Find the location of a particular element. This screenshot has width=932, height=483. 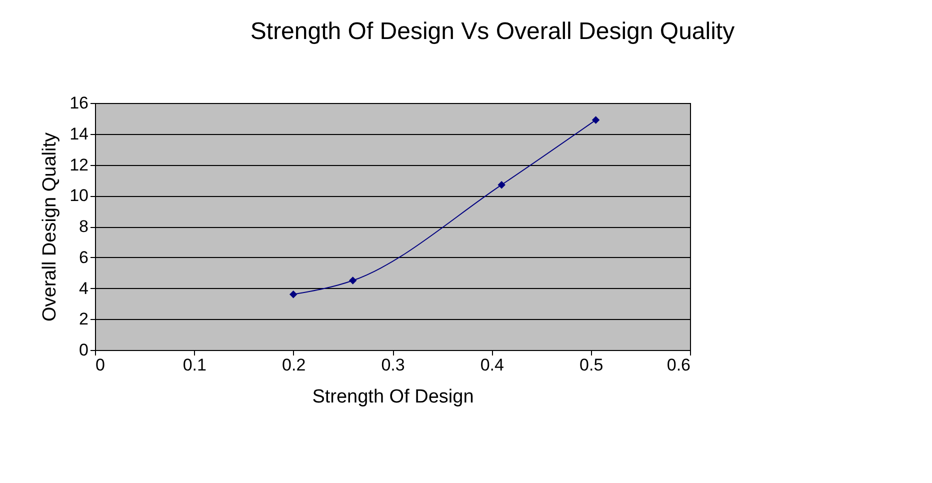

x-tick-label: 0.1 is located at coordinates (194, 365).